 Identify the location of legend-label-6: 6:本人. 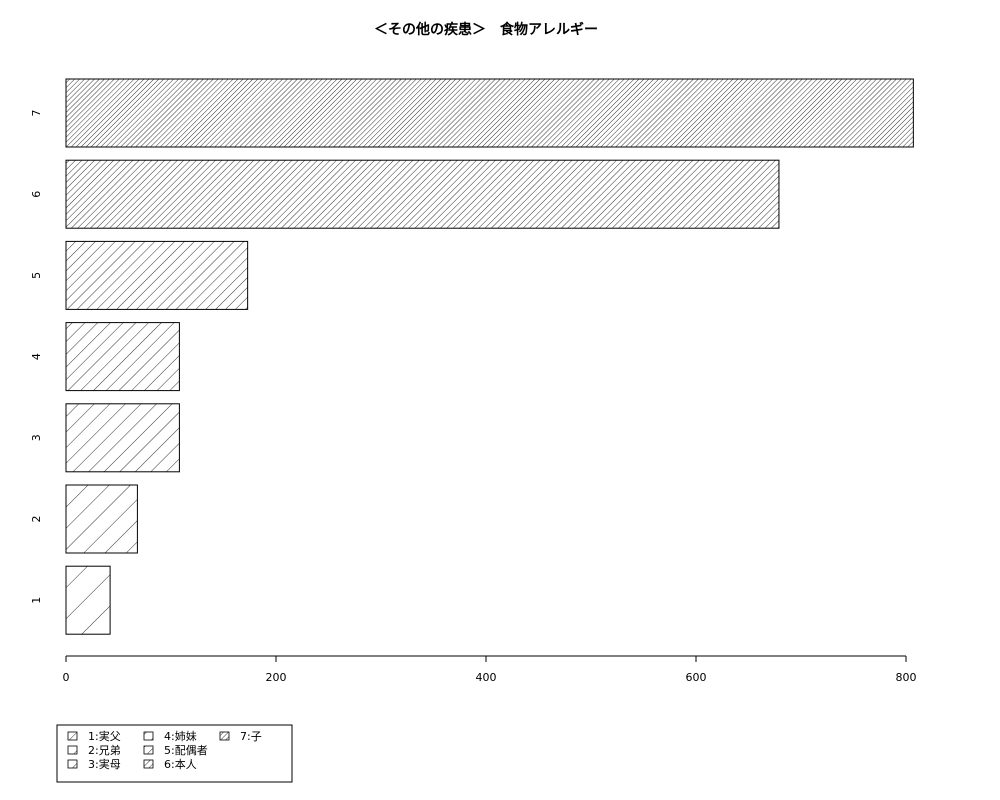
(180, 764).